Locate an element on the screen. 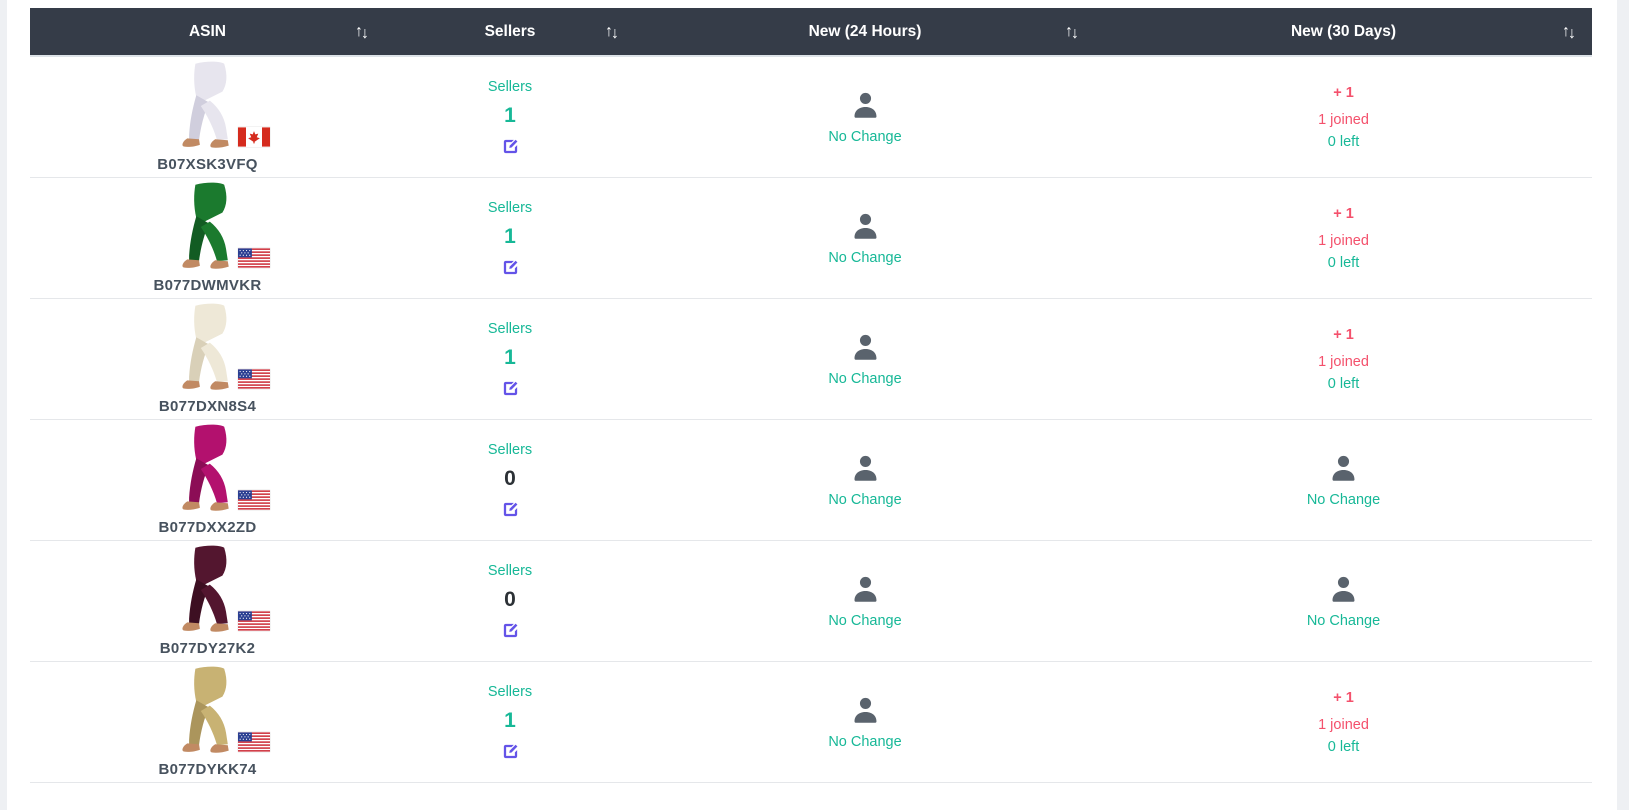 This screenshot has height=810, width=1629. asin-cell: B077DWMVKR is located at coordinates (207, 238).